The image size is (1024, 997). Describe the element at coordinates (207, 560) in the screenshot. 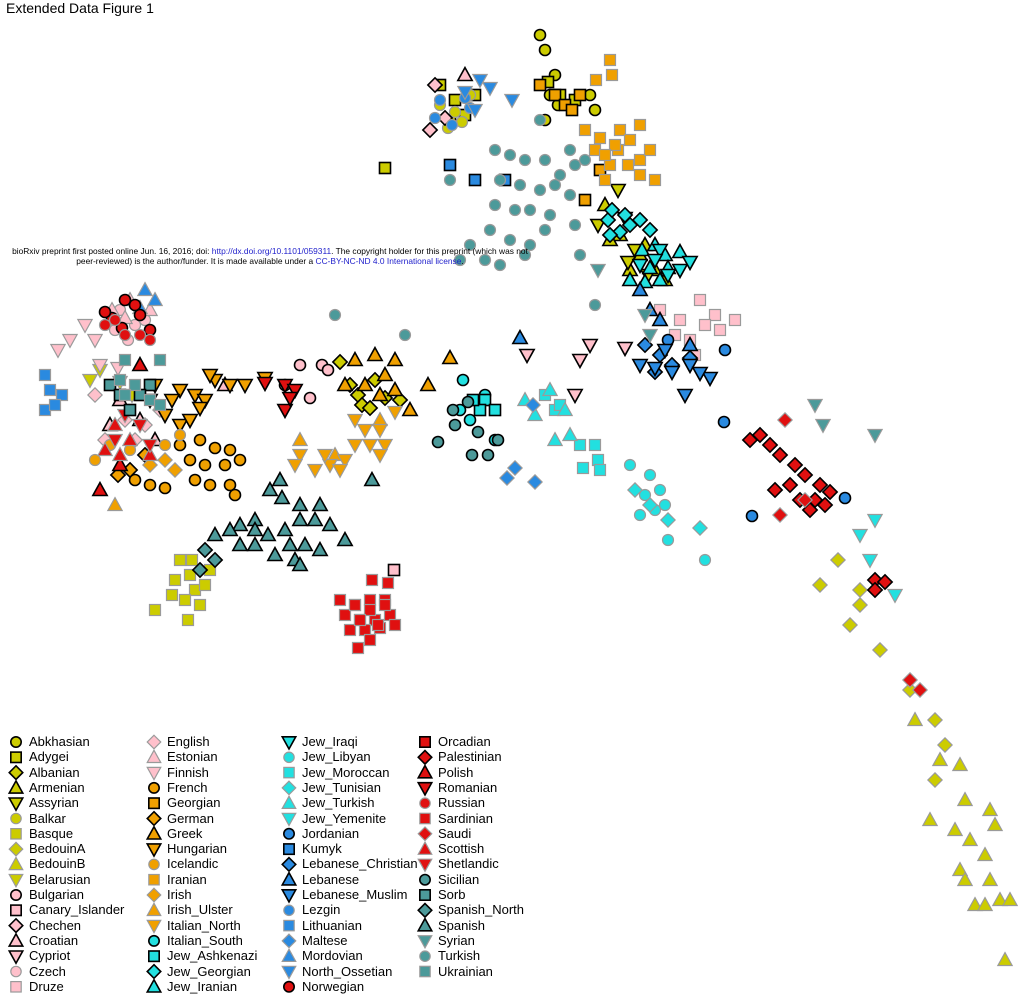

I see `series-spanish-north` at that location.